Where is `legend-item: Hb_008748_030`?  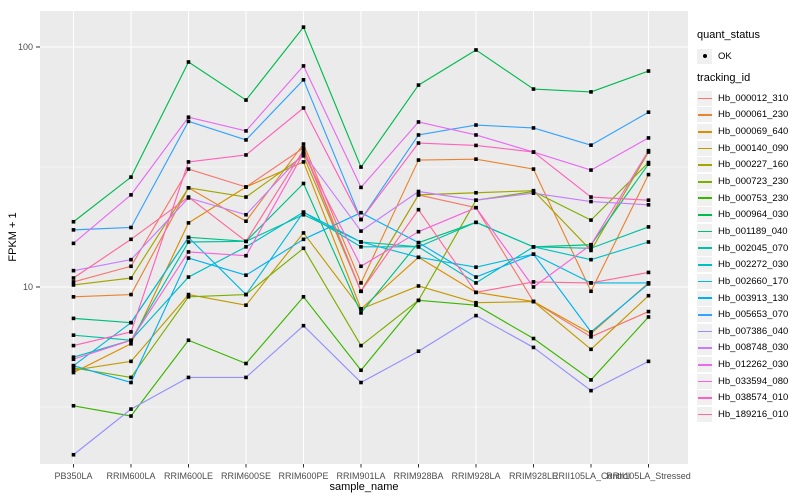
legend-item: Hb_008748_030 is located at coordinates (742, 348).